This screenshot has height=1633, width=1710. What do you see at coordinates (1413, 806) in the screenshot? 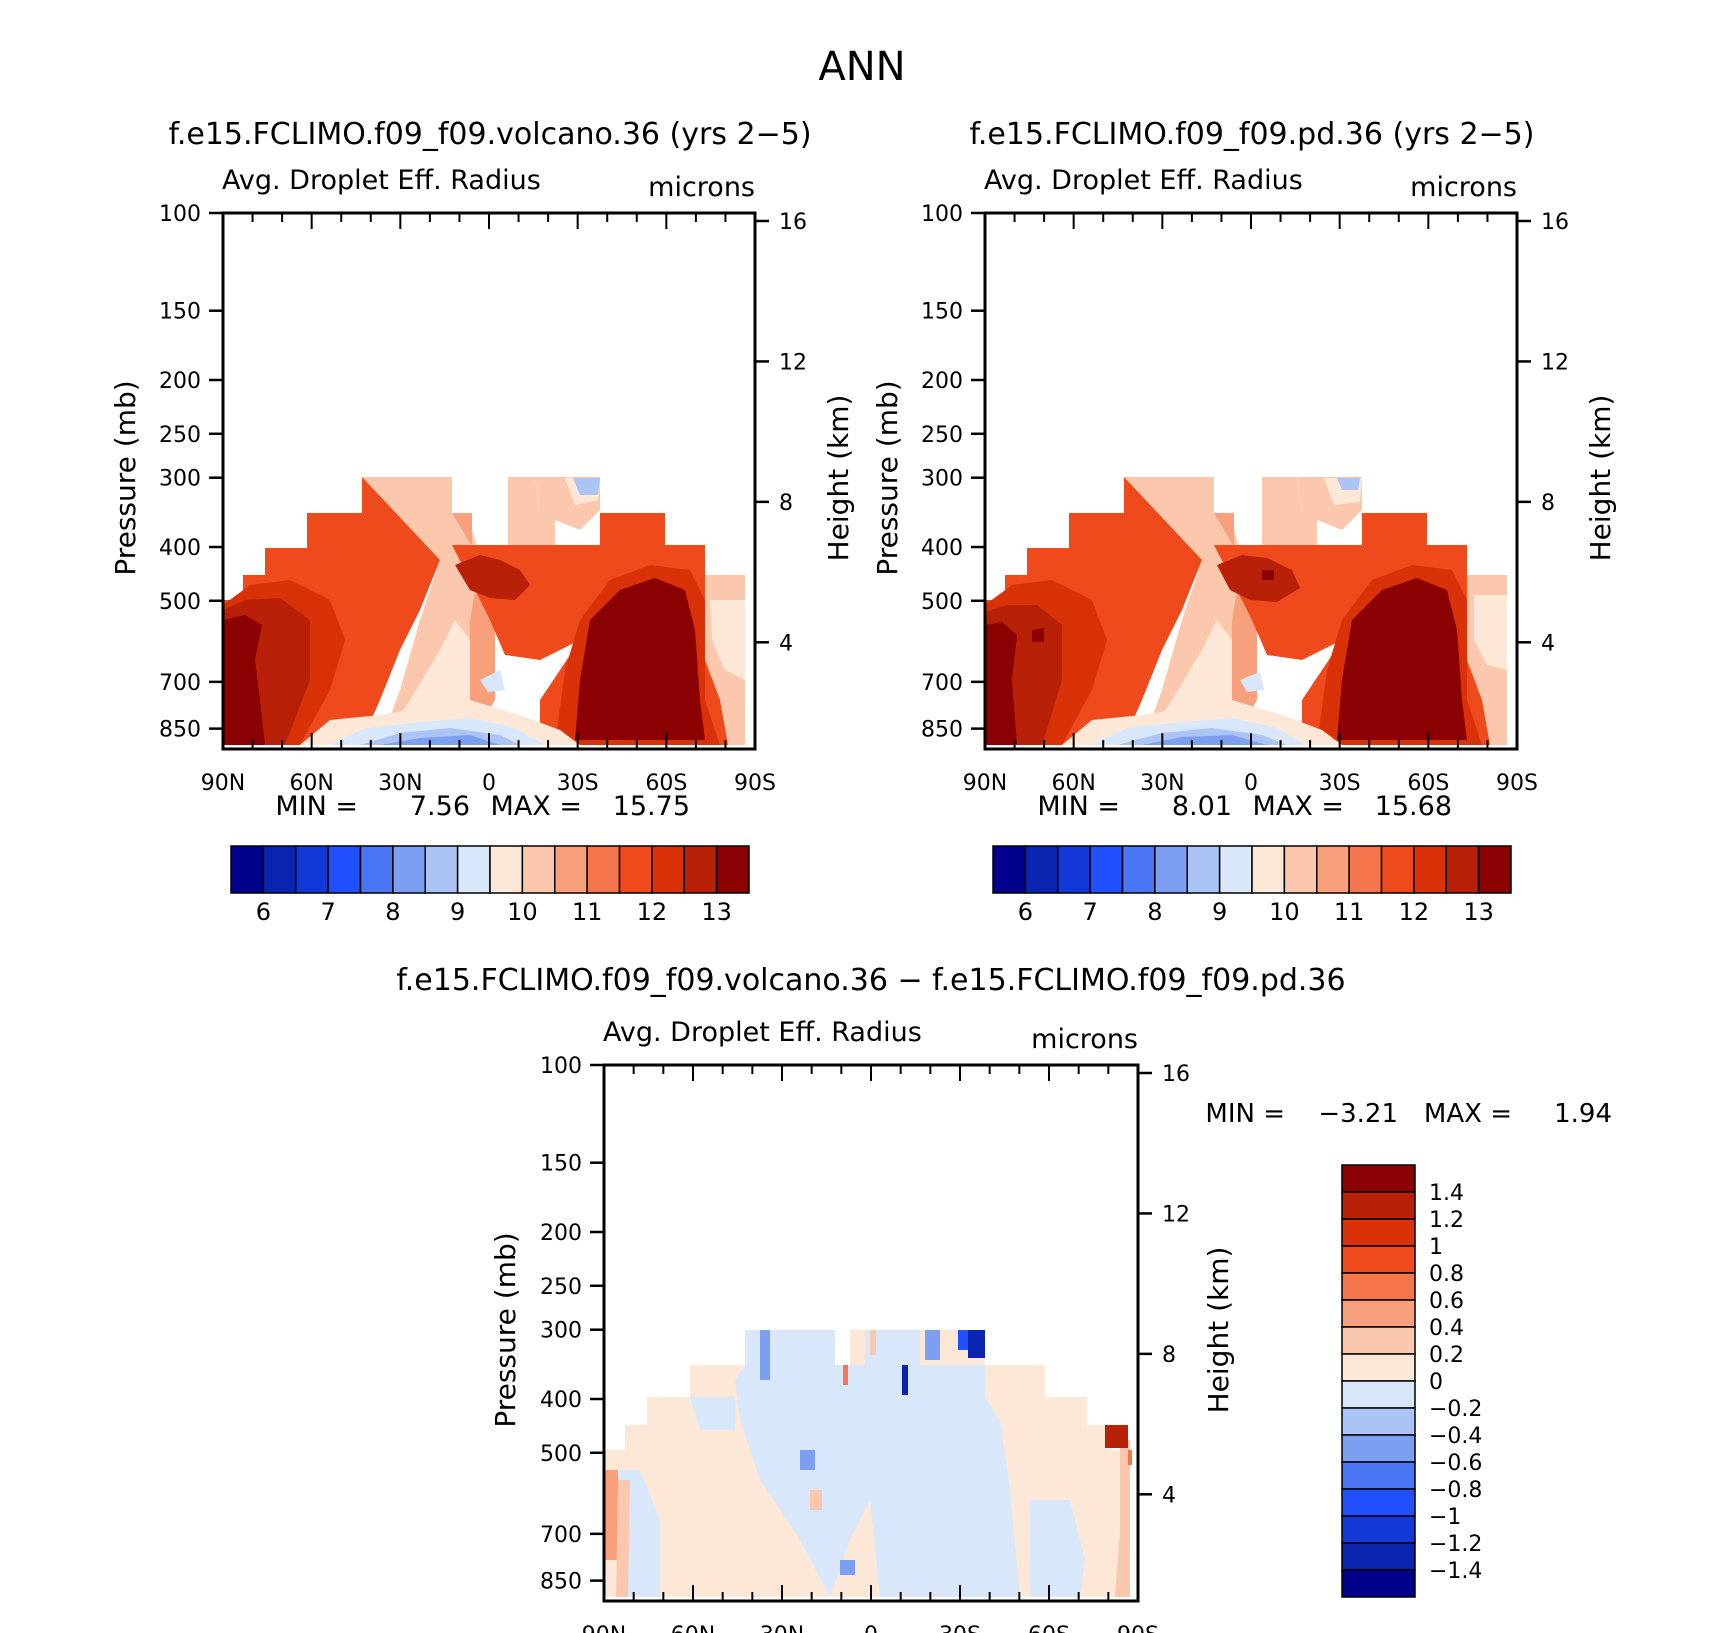
I see `max-value: 15.68` at bounding box center [1413, 806].